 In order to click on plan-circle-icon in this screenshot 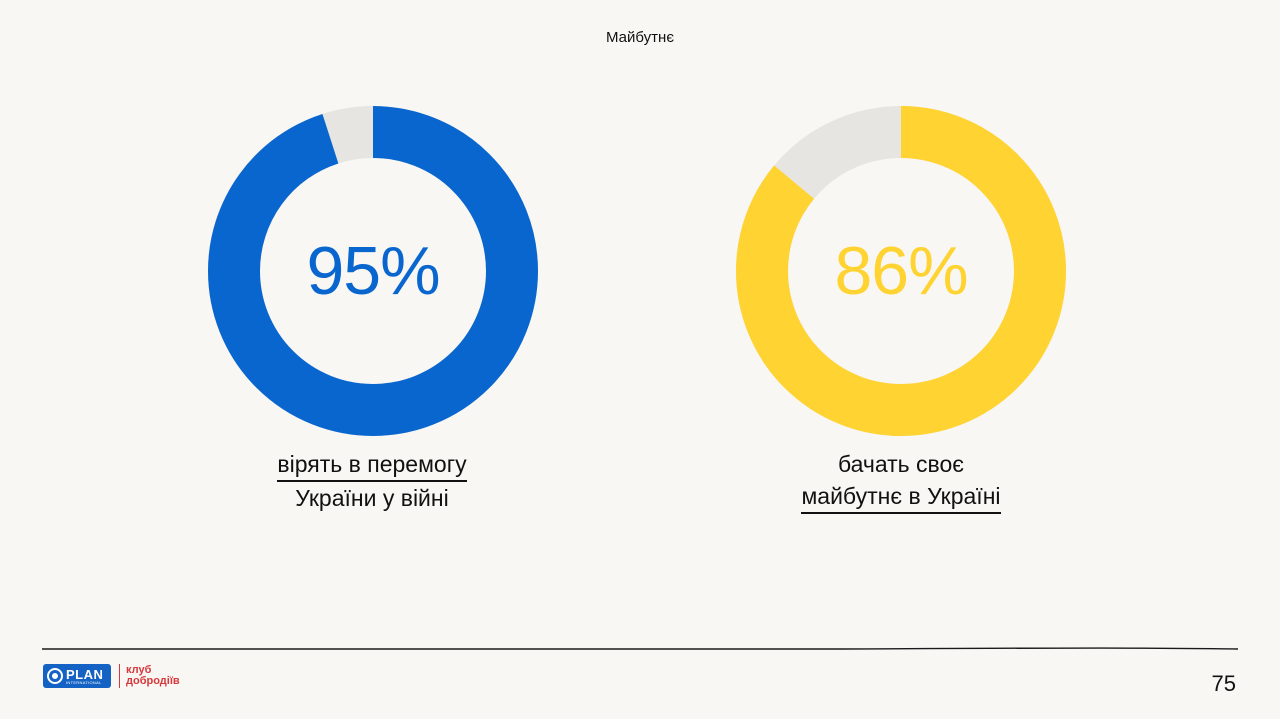, I will do `click(55, 676)`.